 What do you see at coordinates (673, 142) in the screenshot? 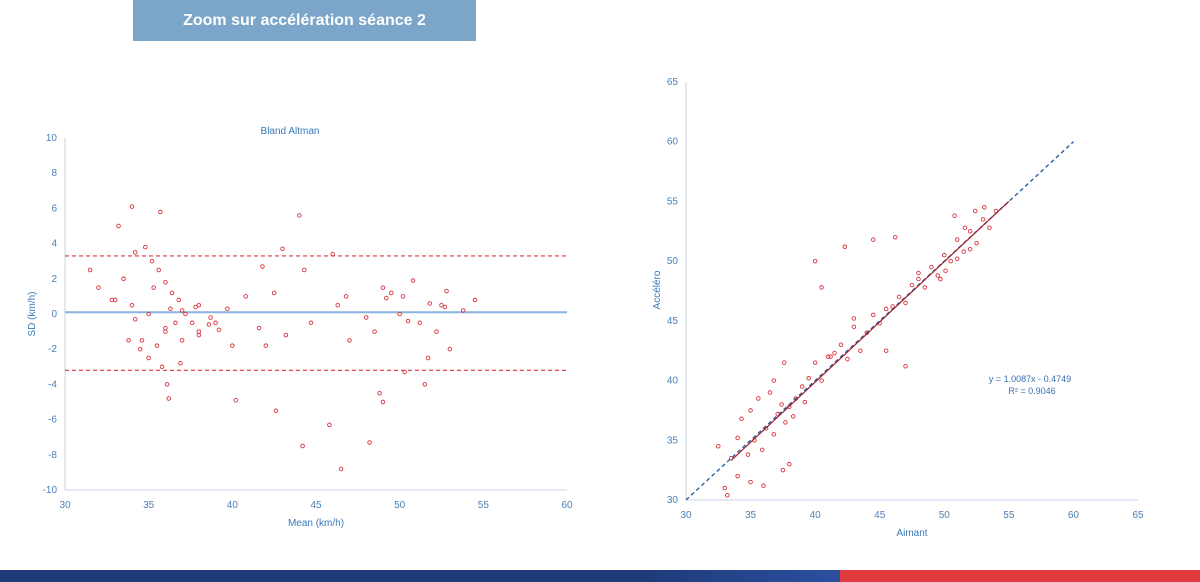
I see `y-tick-label: 60` at bounding box center [673, 142].